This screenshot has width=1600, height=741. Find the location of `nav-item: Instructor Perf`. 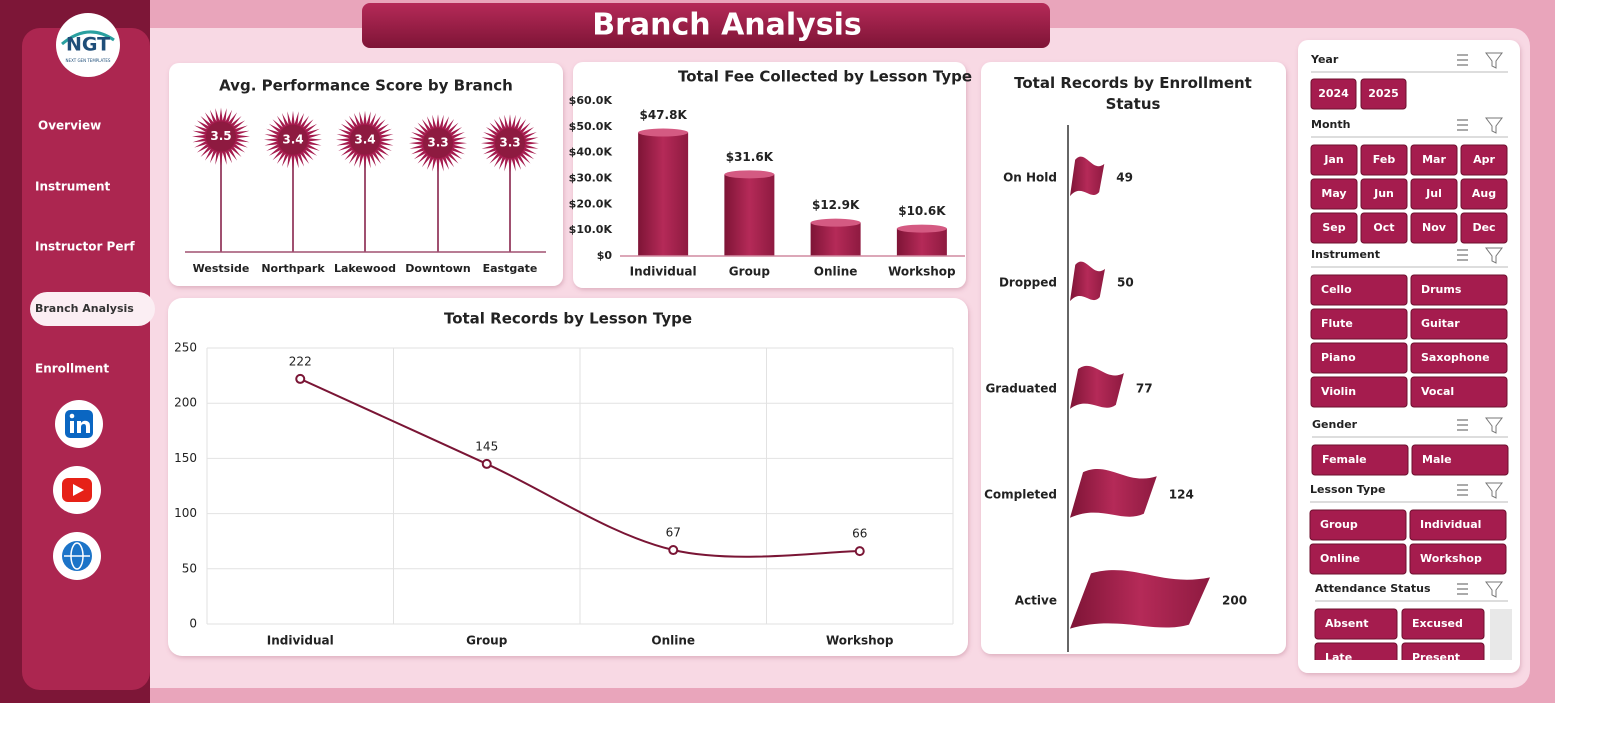

nav-item: Instructor Perf is located at coordinates (85, 247).